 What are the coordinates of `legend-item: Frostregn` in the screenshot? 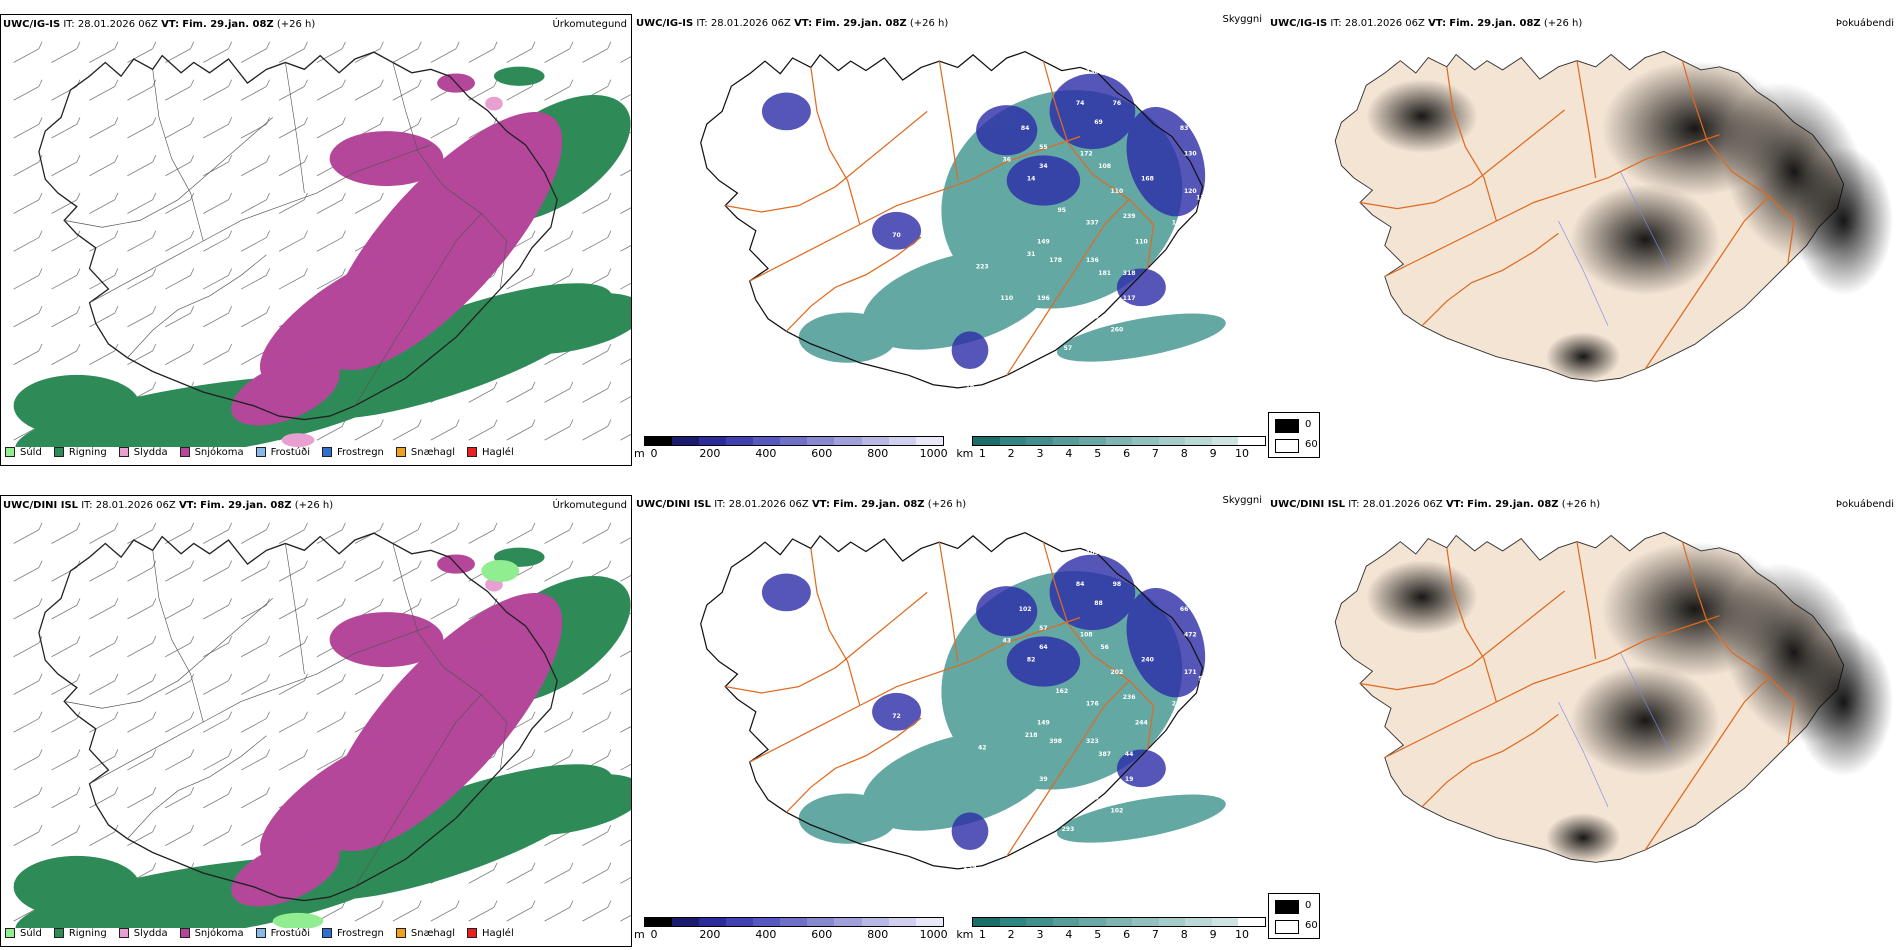 It's located at (353, 933).